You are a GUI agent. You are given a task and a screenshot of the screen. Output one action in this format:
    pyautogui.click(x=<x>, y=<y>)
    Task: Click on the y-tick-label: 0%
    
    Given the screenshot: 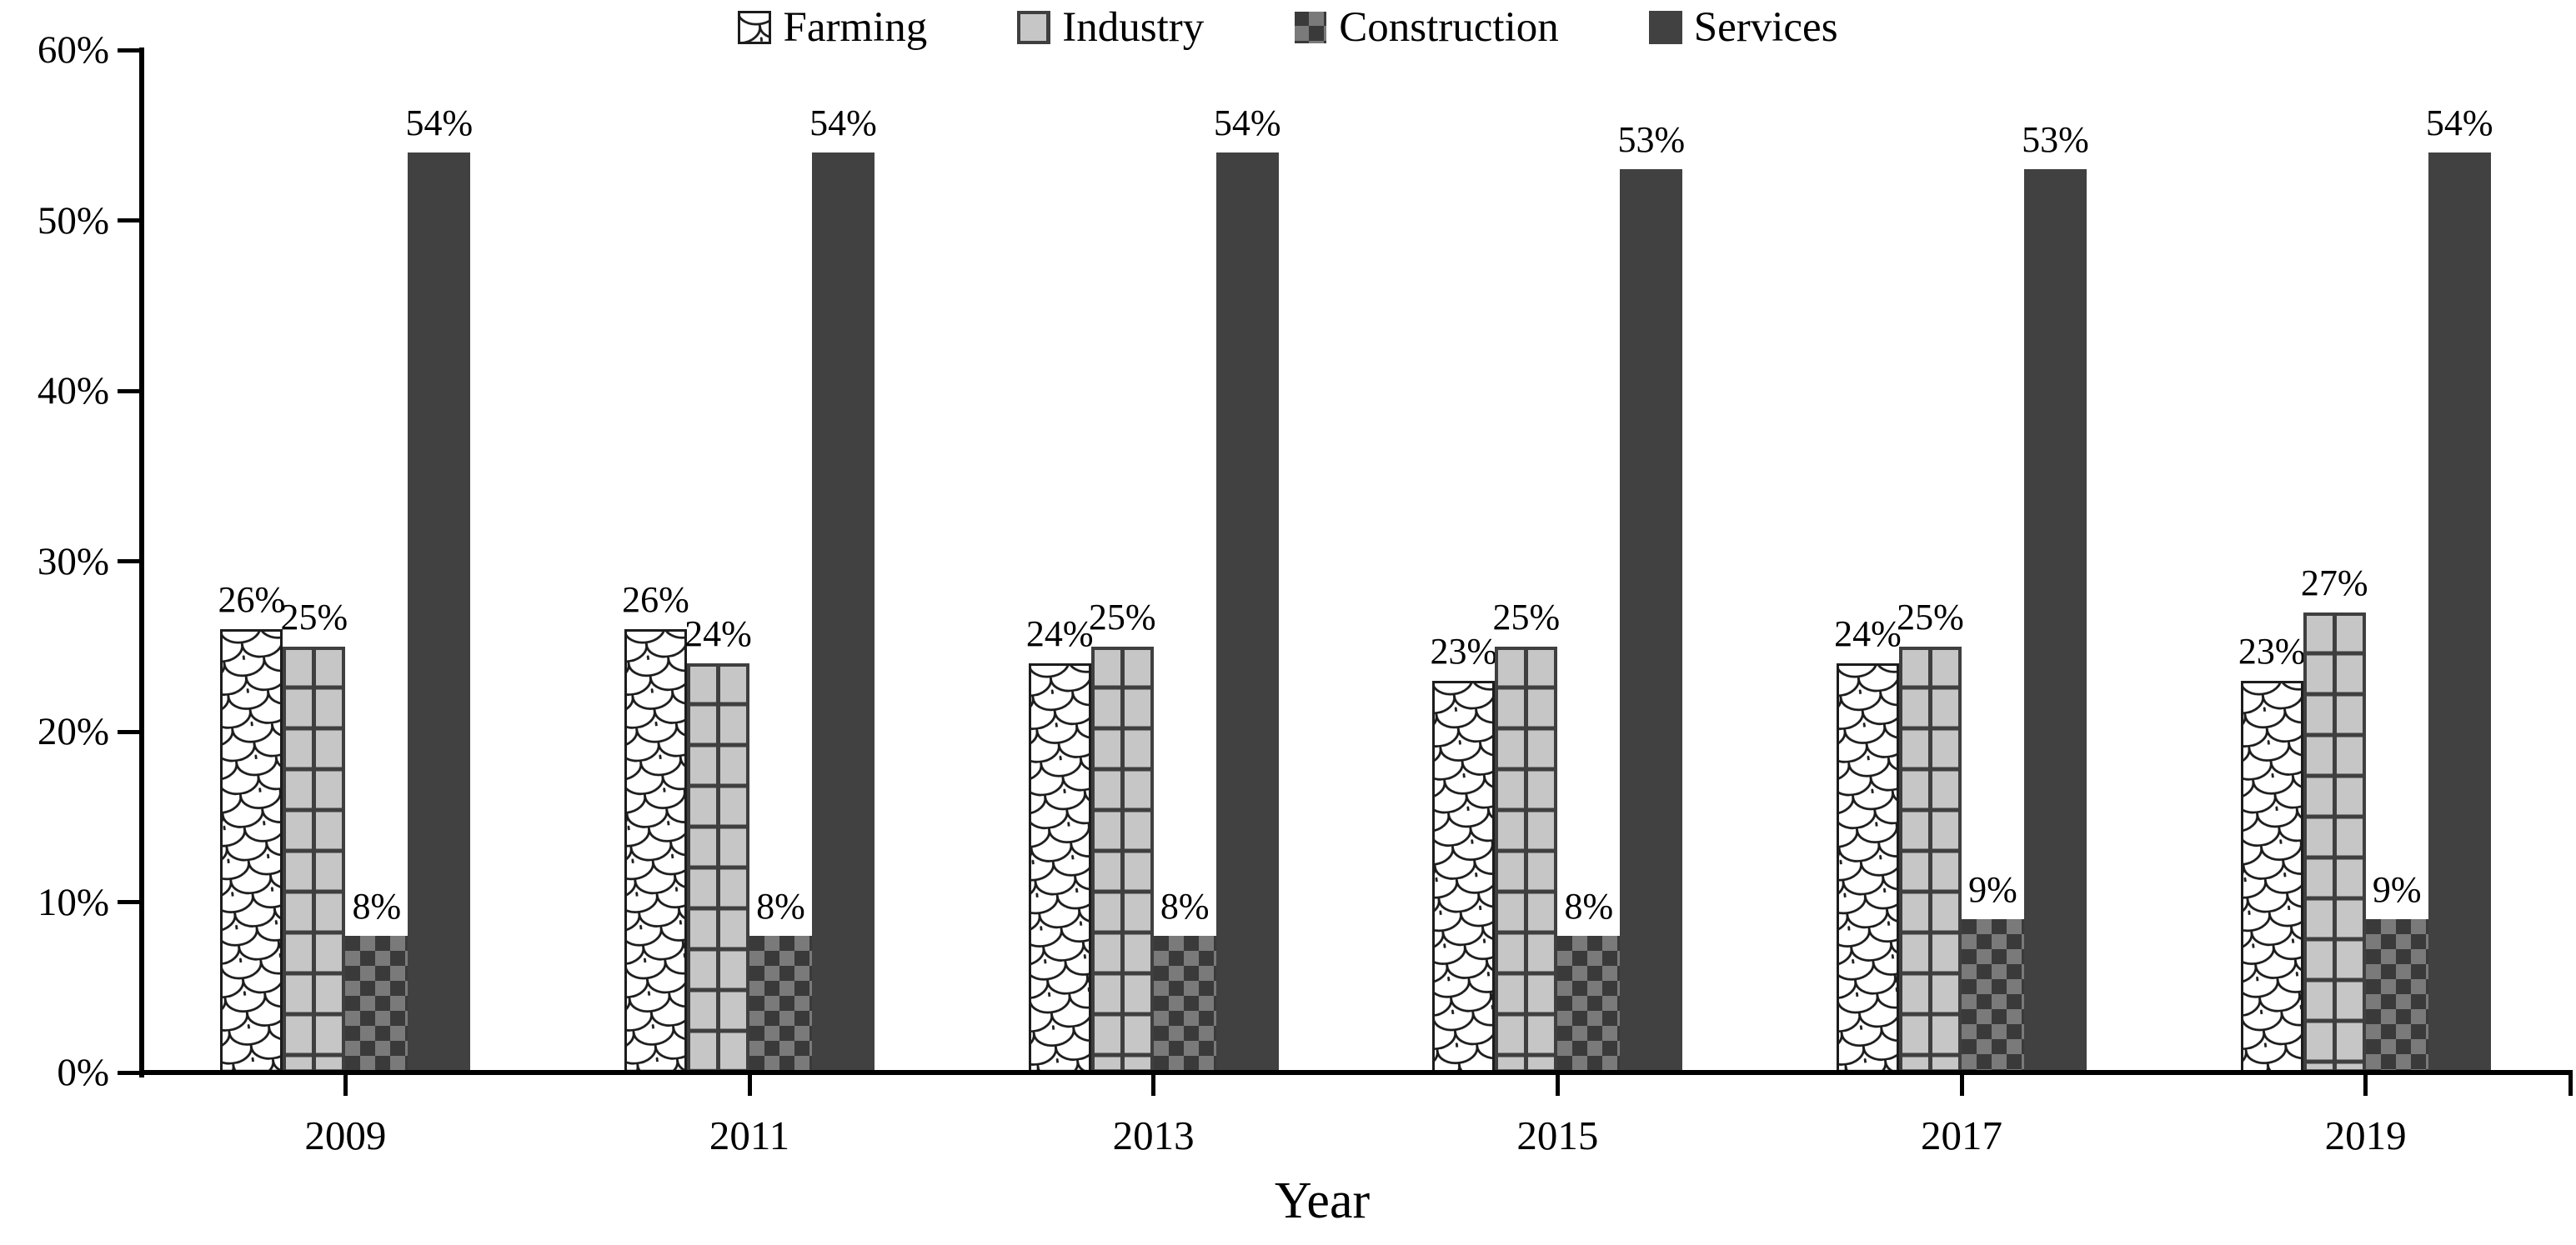 What is the action you would take?
    pyautogui.click(x=83, y=1072)
    